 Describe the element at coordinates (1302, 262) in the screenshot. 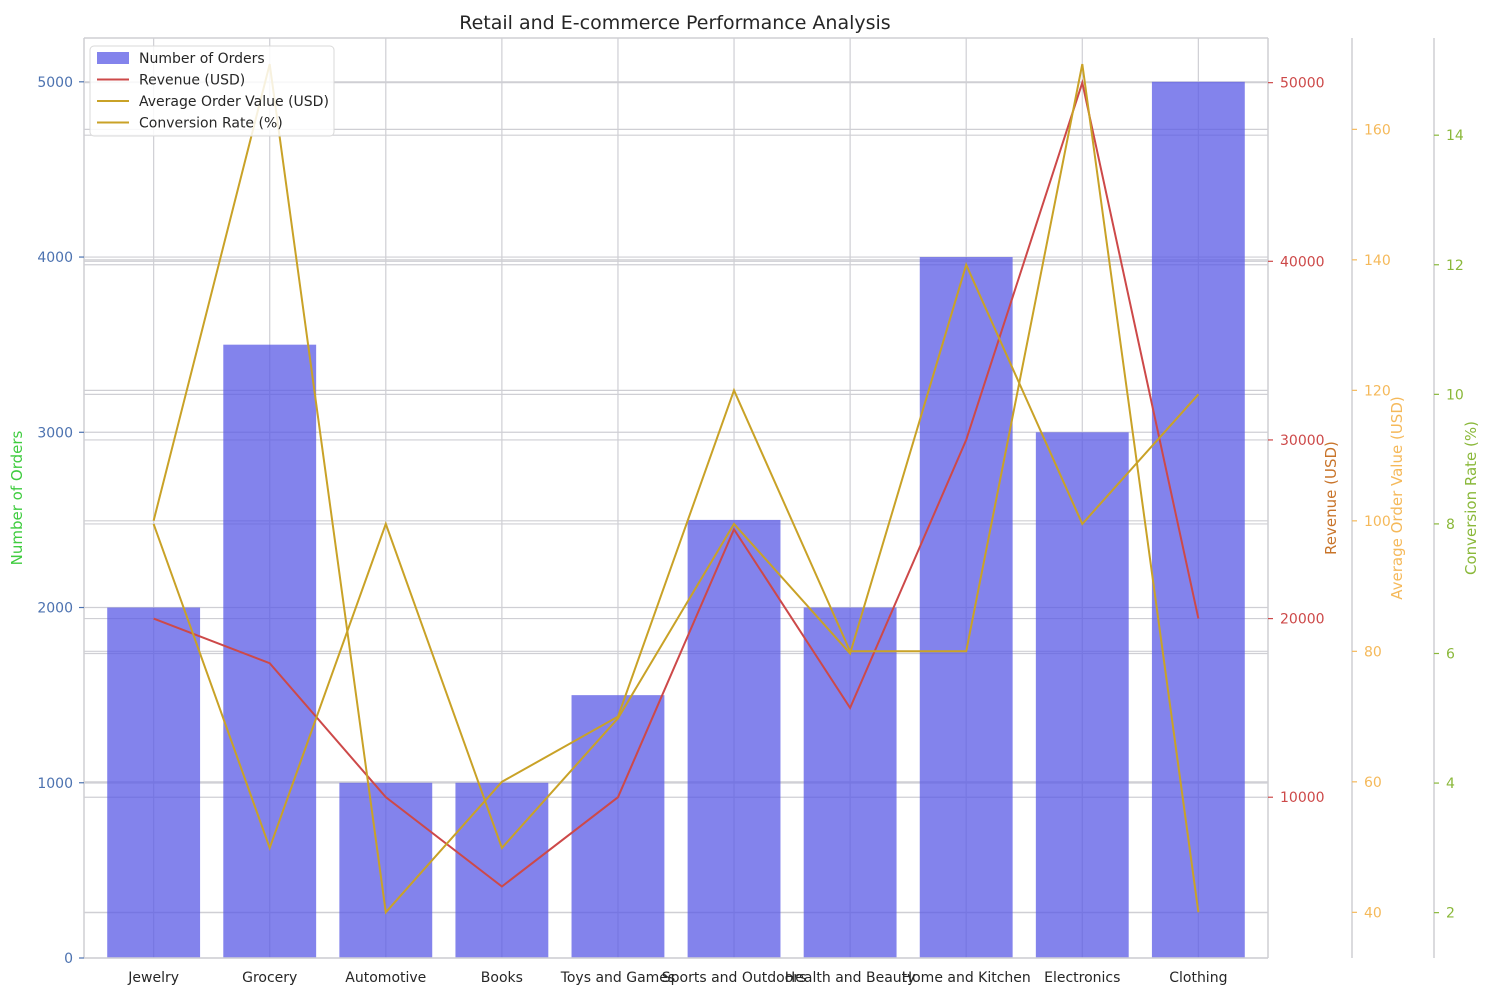

I see `tick-label: 40000` at that location.